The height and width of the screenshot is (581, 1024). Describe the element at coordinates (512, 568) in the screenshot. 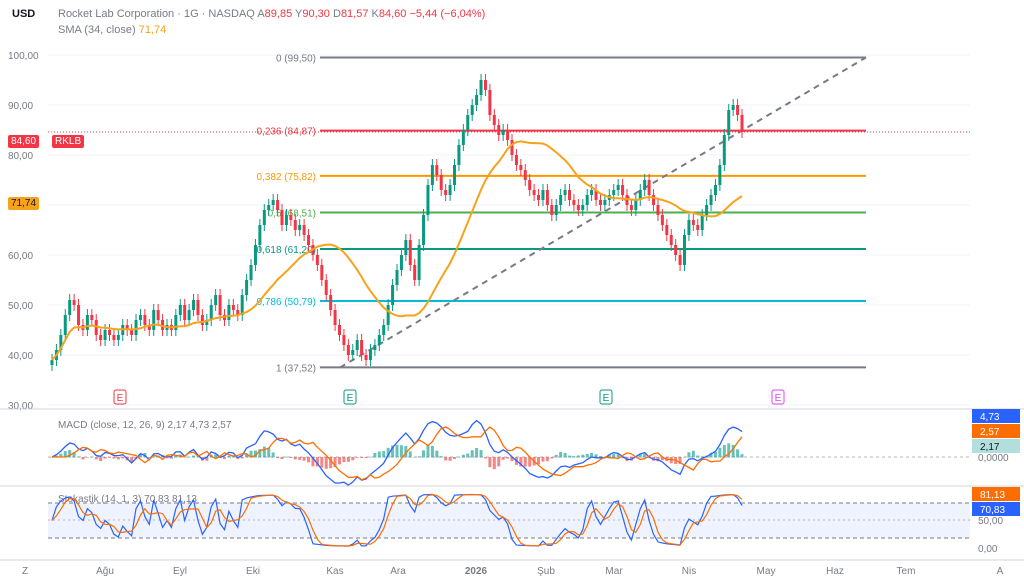

I see `time-axis: Z Ağu Eyl Eki Kas Ara 2026 Şub Mar Nis May Haz Tem A` at that location.